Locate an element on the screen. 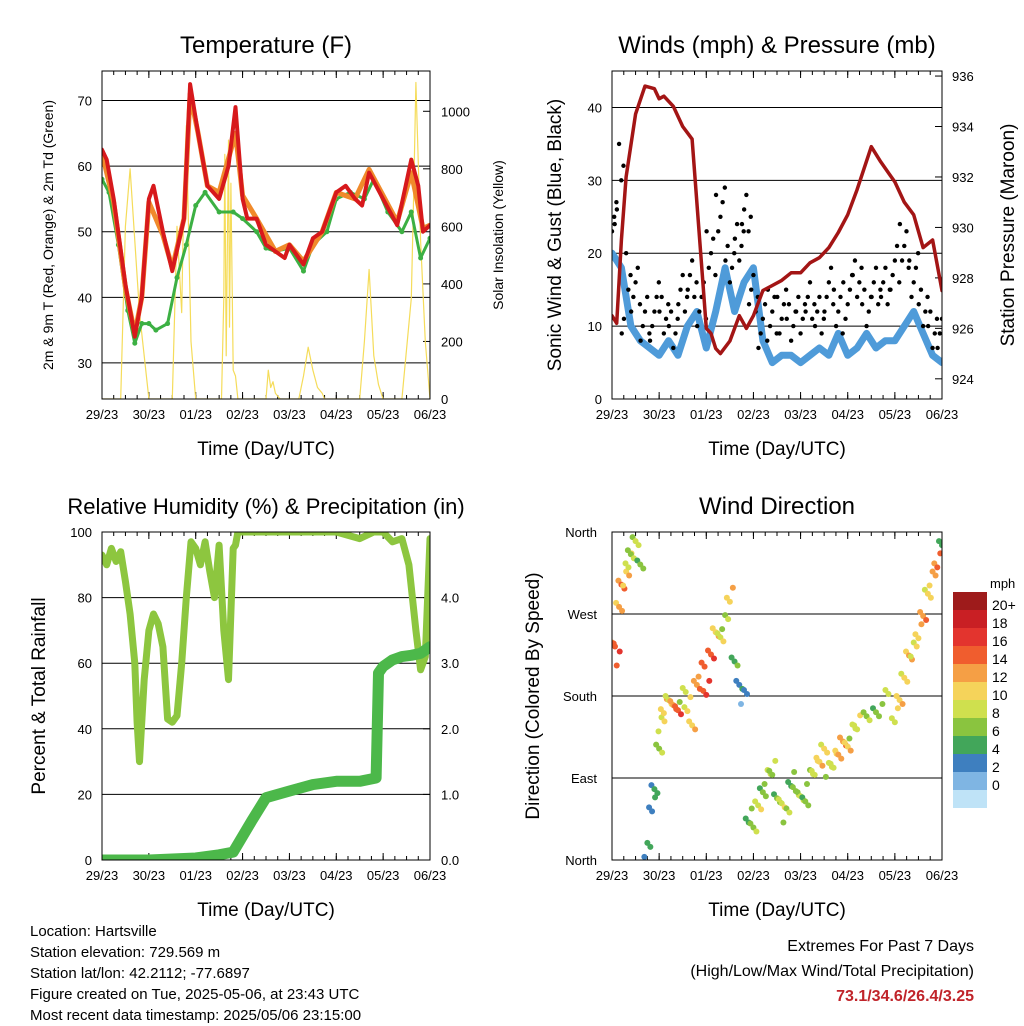 The image size is (1024, 1026). elevation-text: Station elevation: 729.569 m is located at coordinates (125, 952).